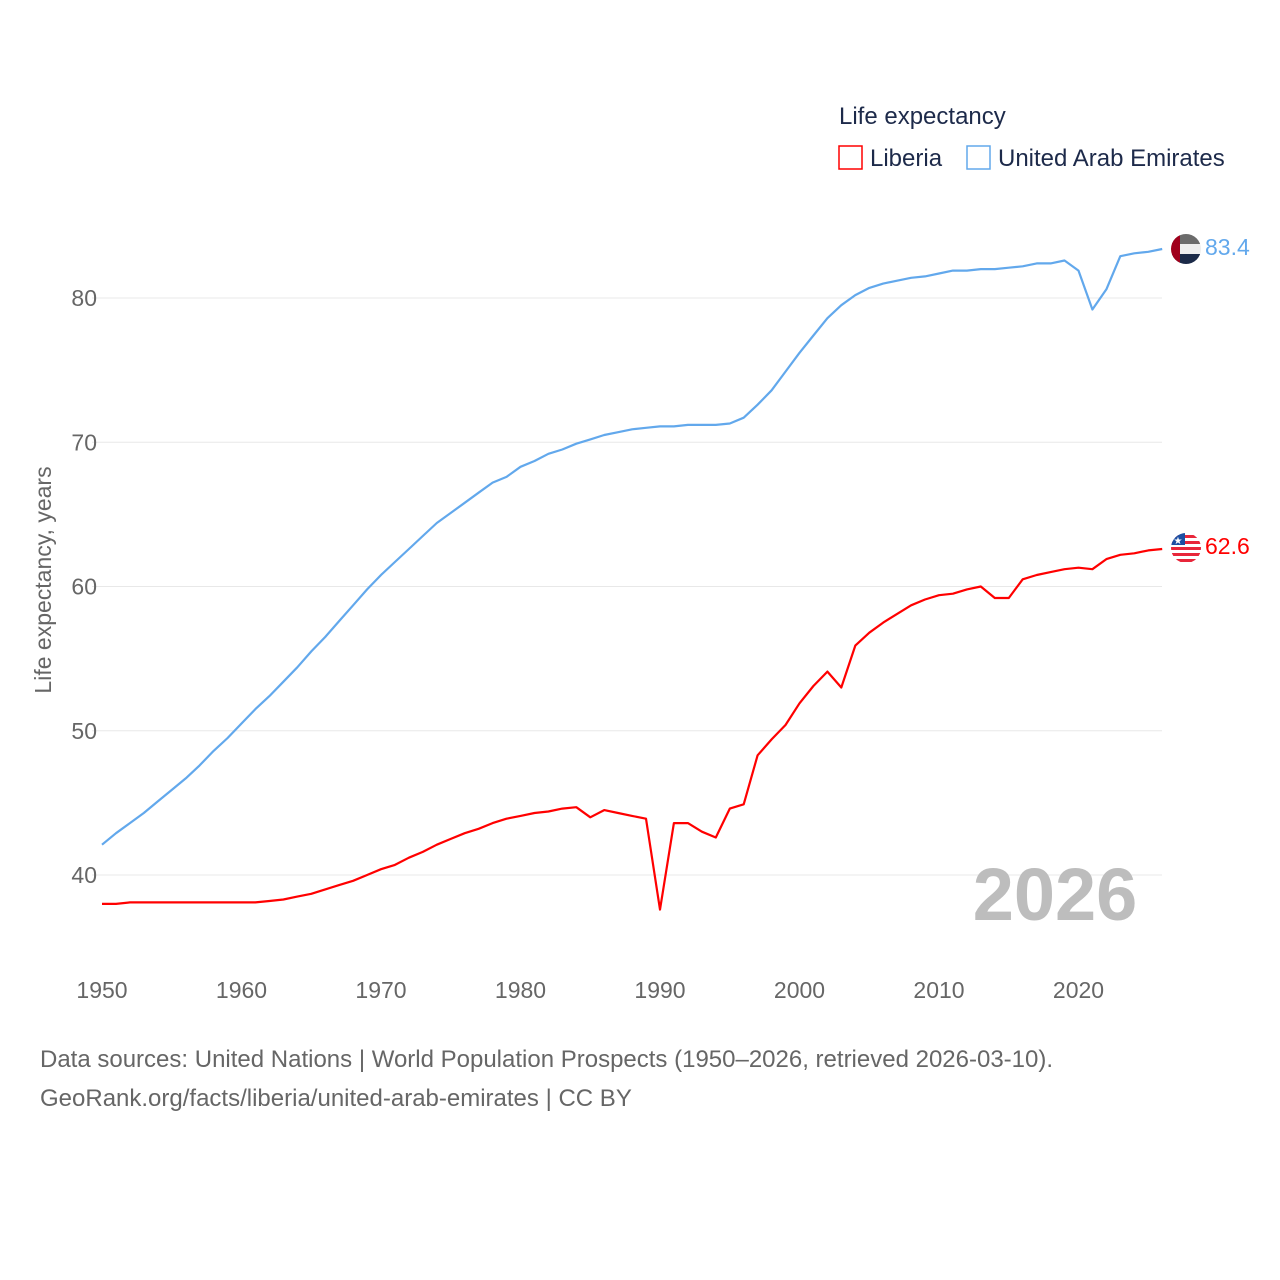 This screenshot has width=1280, height=1280. Describe the element at coordinates (380, 990) in the screenshot. I see `x-tick-label: 1970` at that location.